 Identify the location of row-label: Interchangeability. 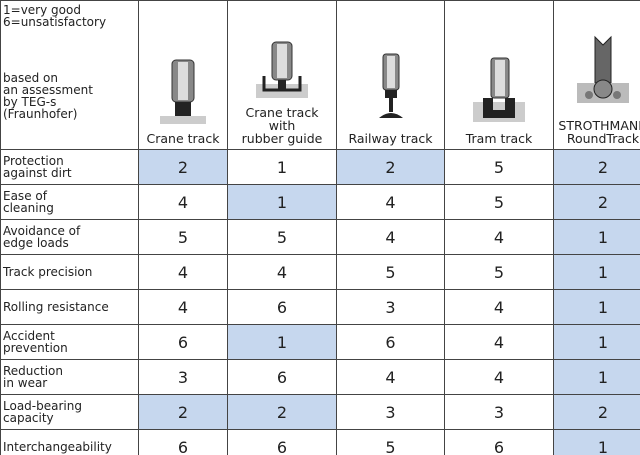
(69, 442).